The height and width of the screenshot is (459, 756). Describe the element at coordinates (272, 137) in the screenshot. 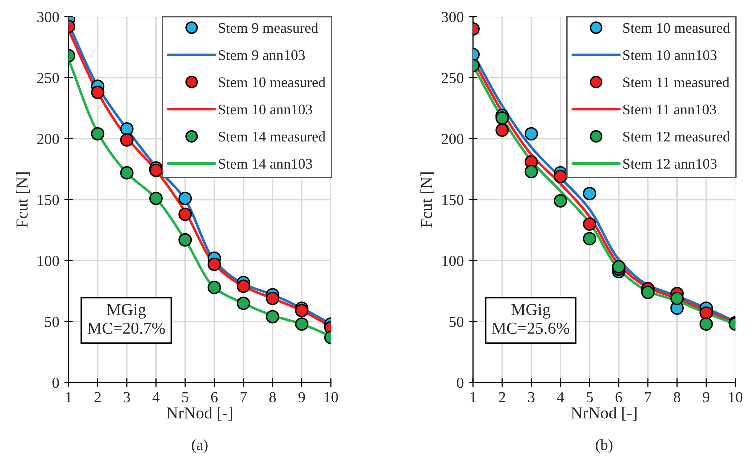

I see `legend-label: Stem 14 measured` at that location.